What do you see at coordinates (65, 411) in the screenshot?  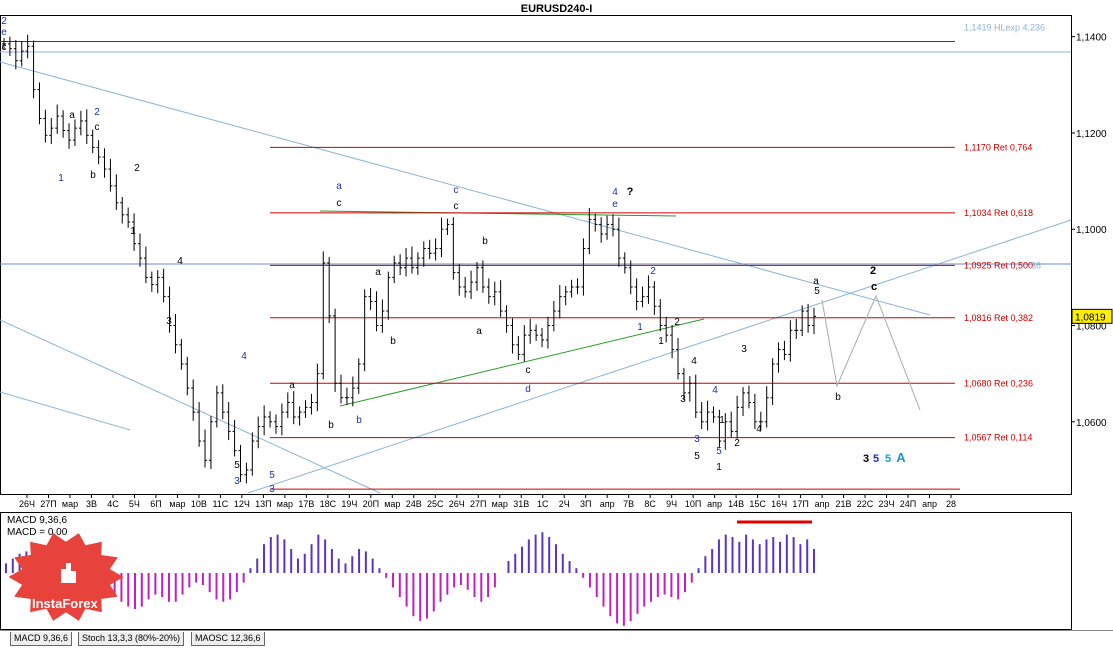 I see `channel-line` at bounding box center [65, 411].